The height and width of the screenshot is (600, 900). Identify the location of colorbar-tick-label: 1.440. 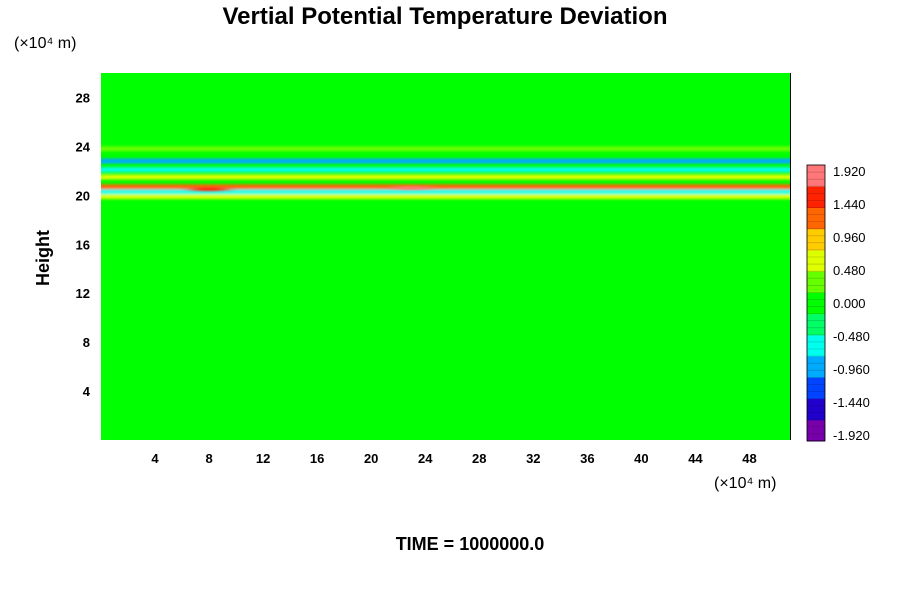
(849, 204).